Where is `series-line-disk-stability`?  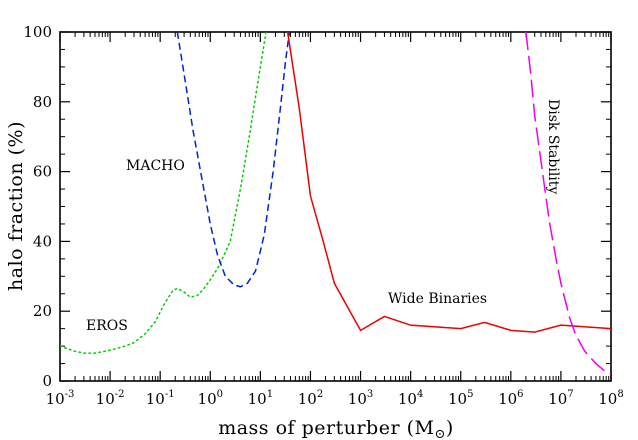
series-line-disk-stability is located at coordinates (568, 203).